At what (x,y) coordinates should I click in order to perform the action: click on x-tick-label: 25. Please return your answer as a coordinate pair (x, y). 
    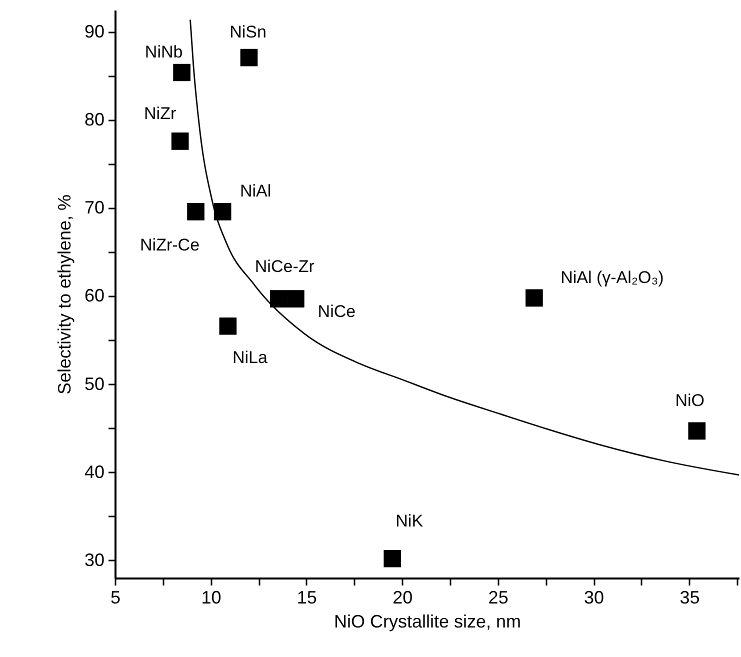
    Looking at the image, I should click on (498, 598).